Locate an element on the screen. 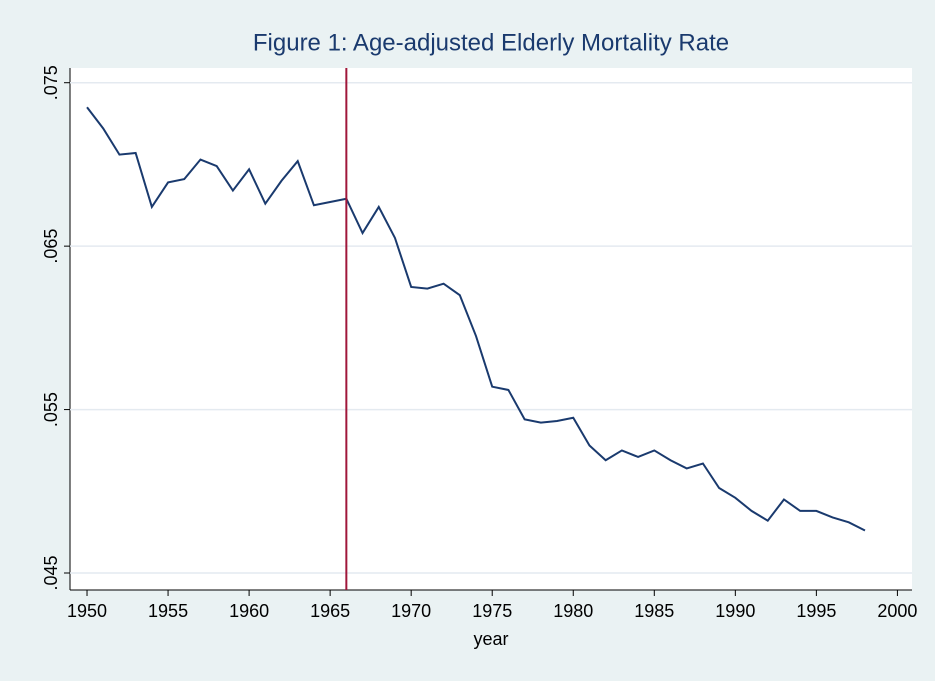 The height and width of the screenshot is (681, 935). x-tick-label: 1960 is located at coordinates (249, 611).